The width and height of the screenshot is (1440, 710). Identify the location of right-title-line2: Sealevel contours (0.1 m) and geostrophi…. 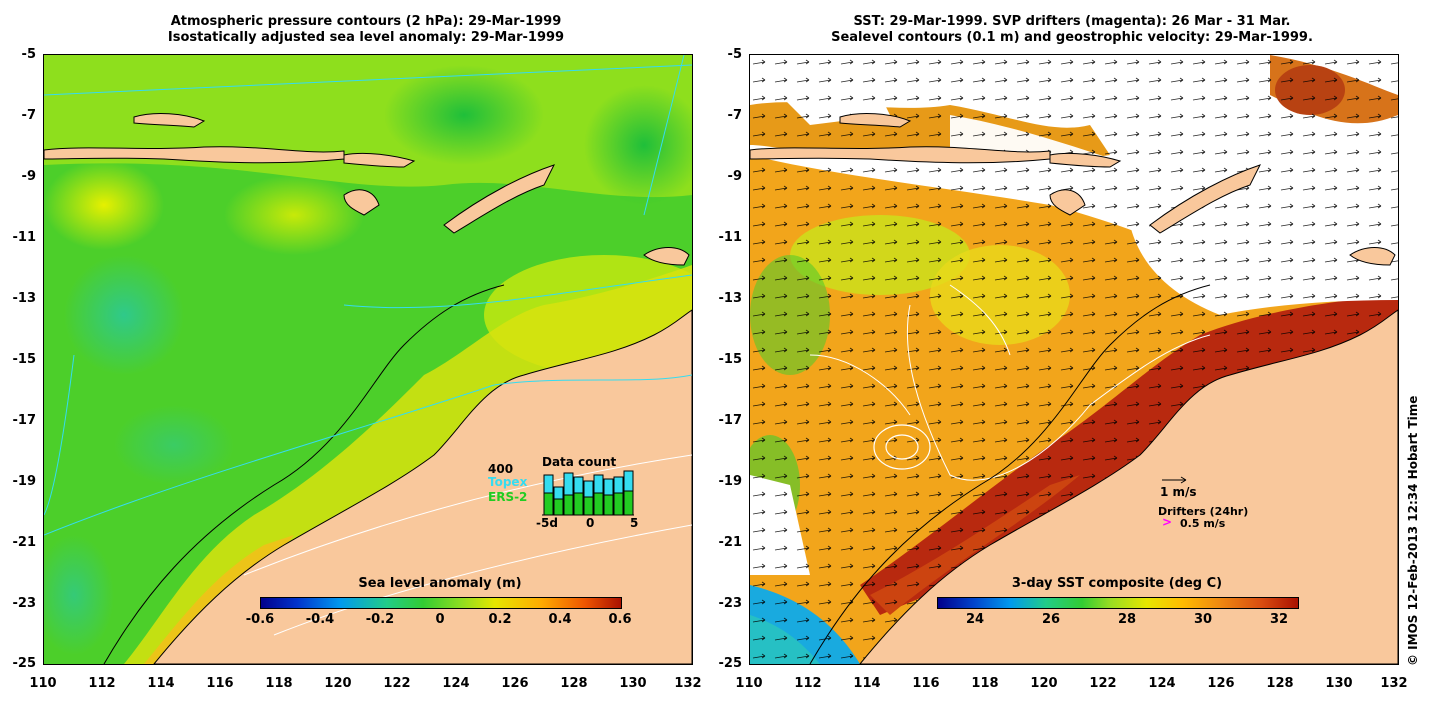
(1072, 37).